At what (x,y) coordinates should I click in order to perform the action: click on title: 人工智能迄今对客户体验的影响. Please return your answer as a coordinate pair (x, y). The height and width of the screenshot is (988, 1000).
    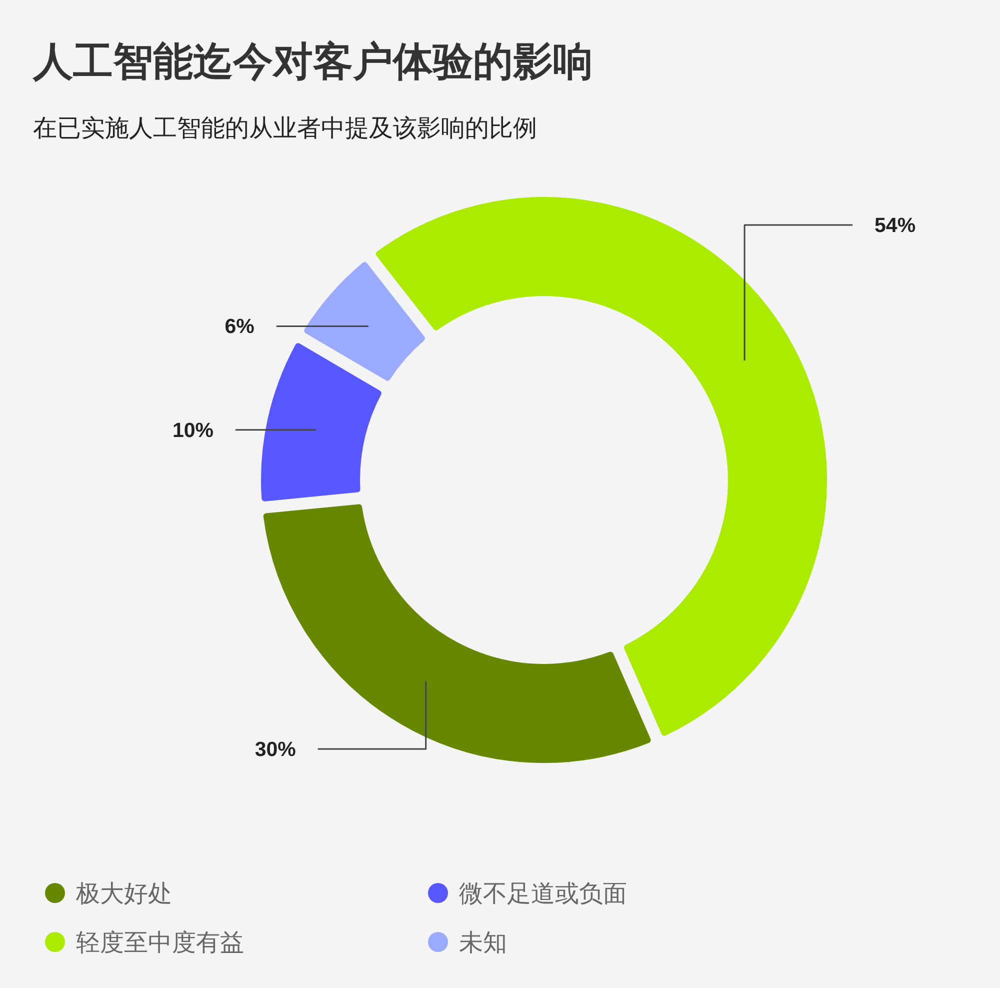
    Looking at the image, I should click on (313, 62).